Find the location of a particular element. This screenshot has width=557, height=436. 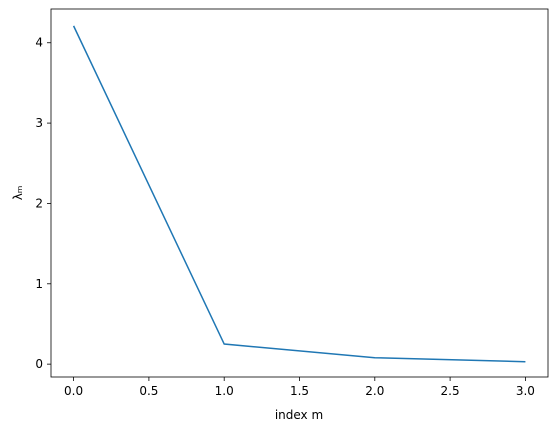

x-axis-label: index m is located at coordinates (299, 415).